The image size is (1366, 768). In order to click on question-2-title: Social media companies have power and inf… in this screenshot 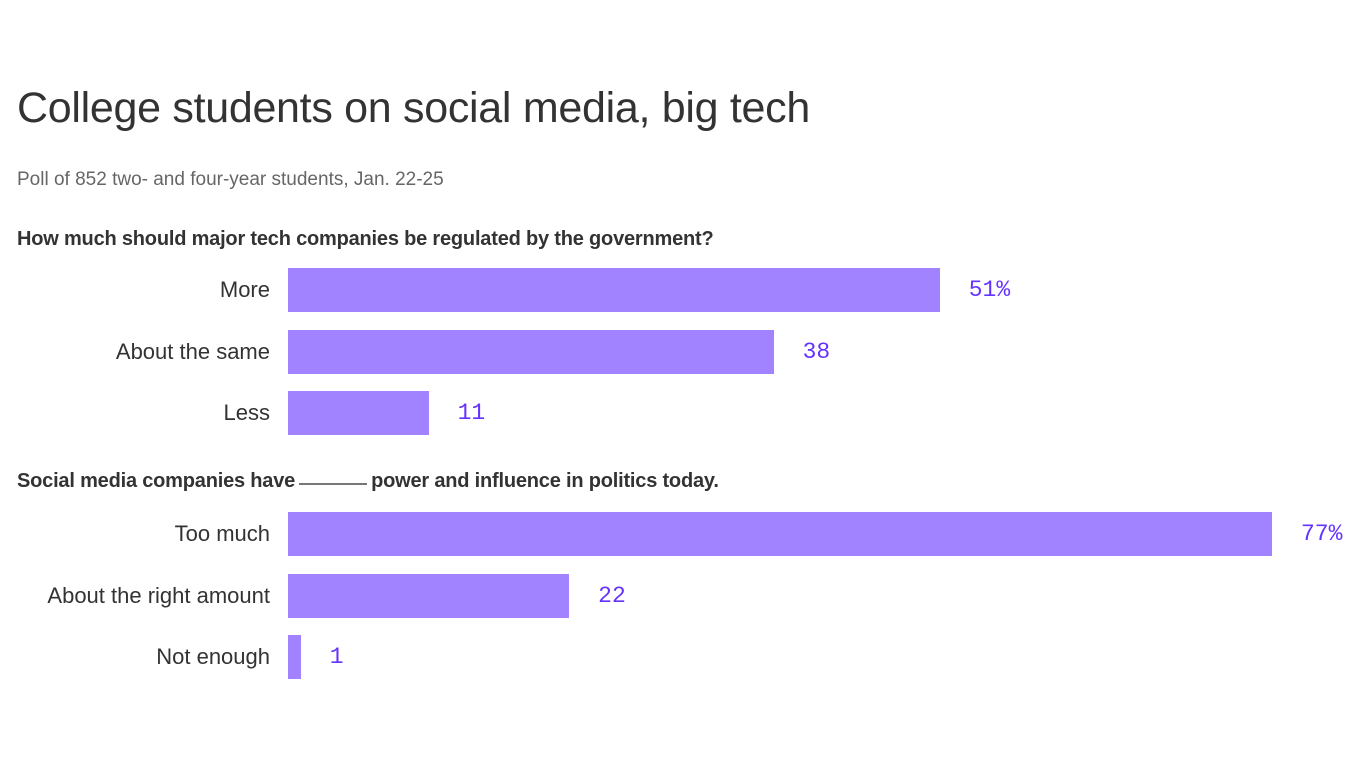, I will do `click(368, 481)`.